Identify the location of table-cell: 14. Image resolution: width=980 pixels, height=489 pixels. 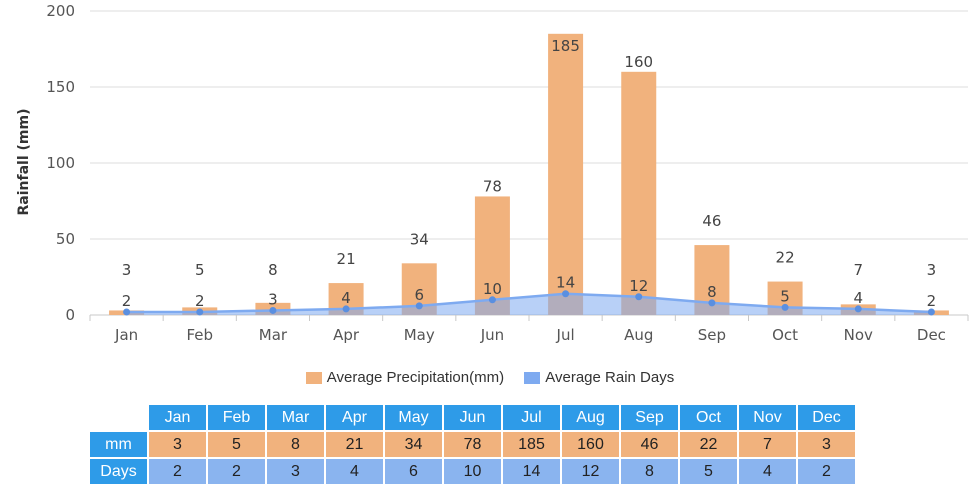
(531, 471).